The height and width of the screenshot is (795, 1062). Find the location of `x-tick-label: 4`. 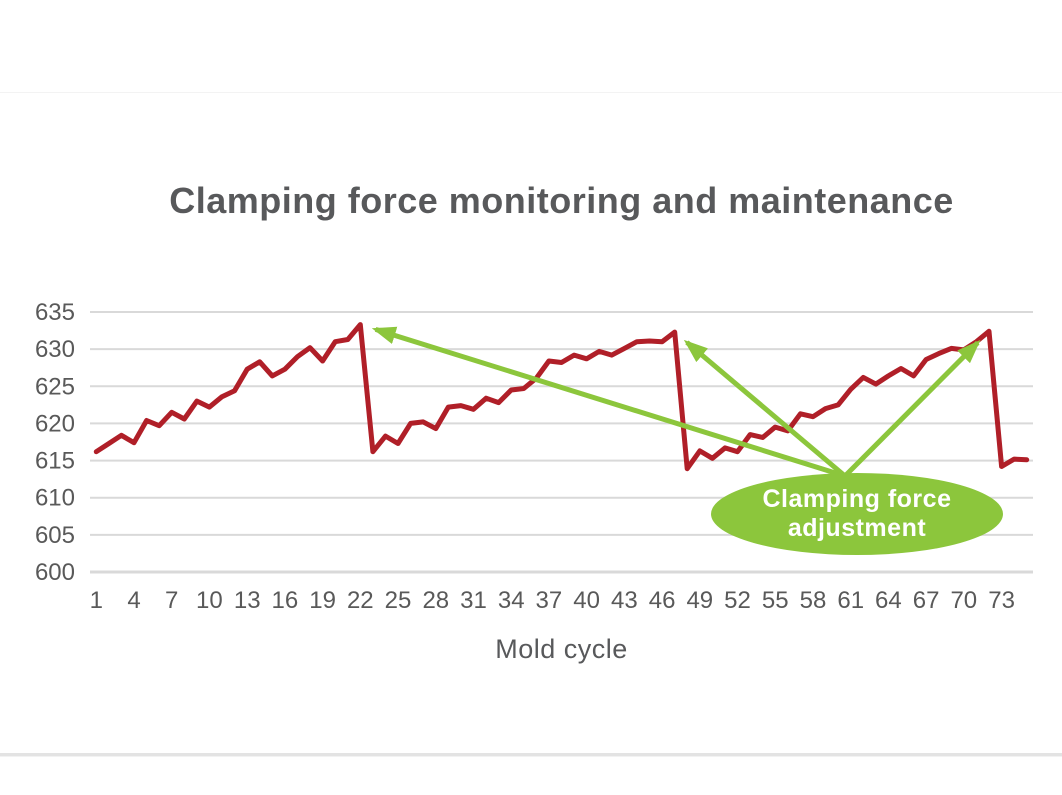

x-tick-label: 4 is located at coordinates (133, 600).